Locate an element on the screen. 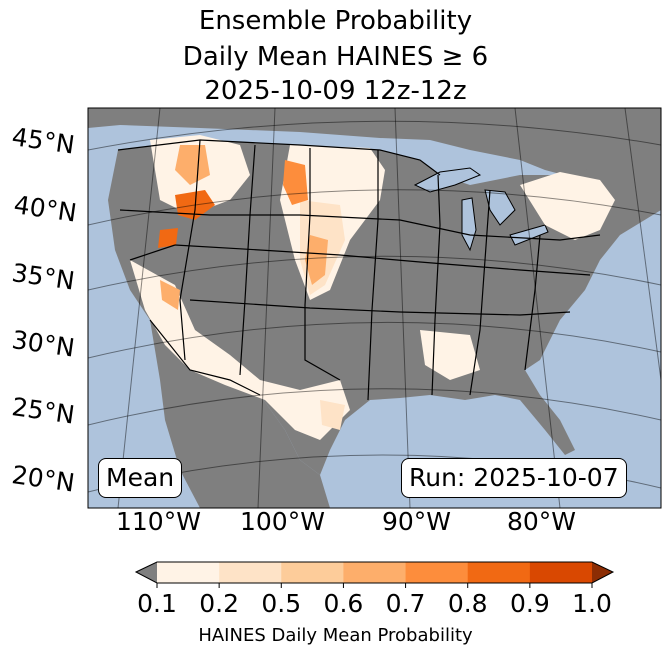 This screenshot has height=658, width=671. colorbar-tick-marks is located at coordinates (374, 585).